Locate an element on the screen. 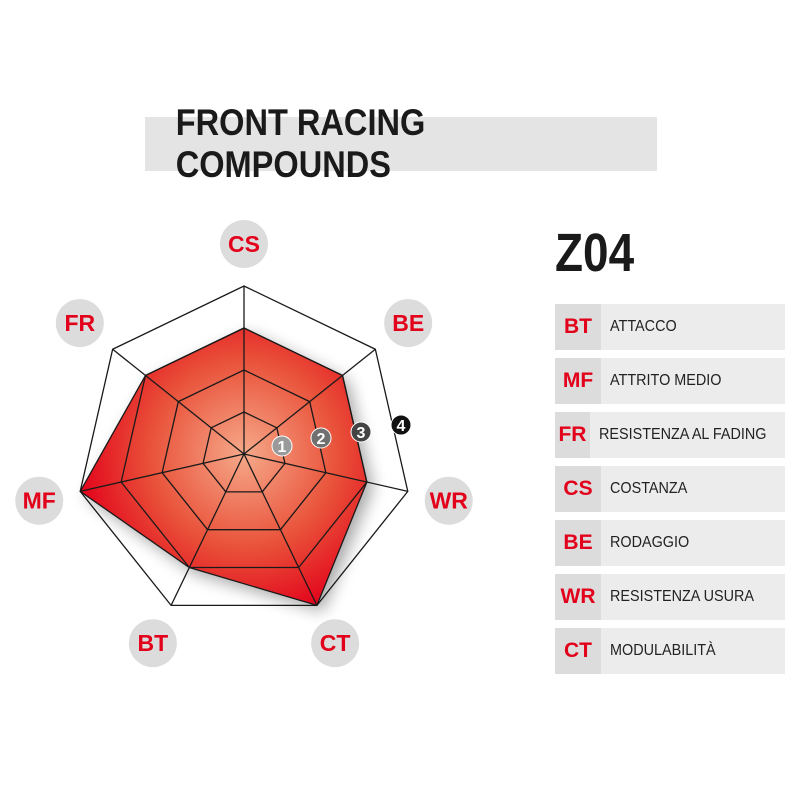 Image resolution: width=800 pixels, height=800 pixels. axis-label-MF: MF is located at coordinates (39, 501).